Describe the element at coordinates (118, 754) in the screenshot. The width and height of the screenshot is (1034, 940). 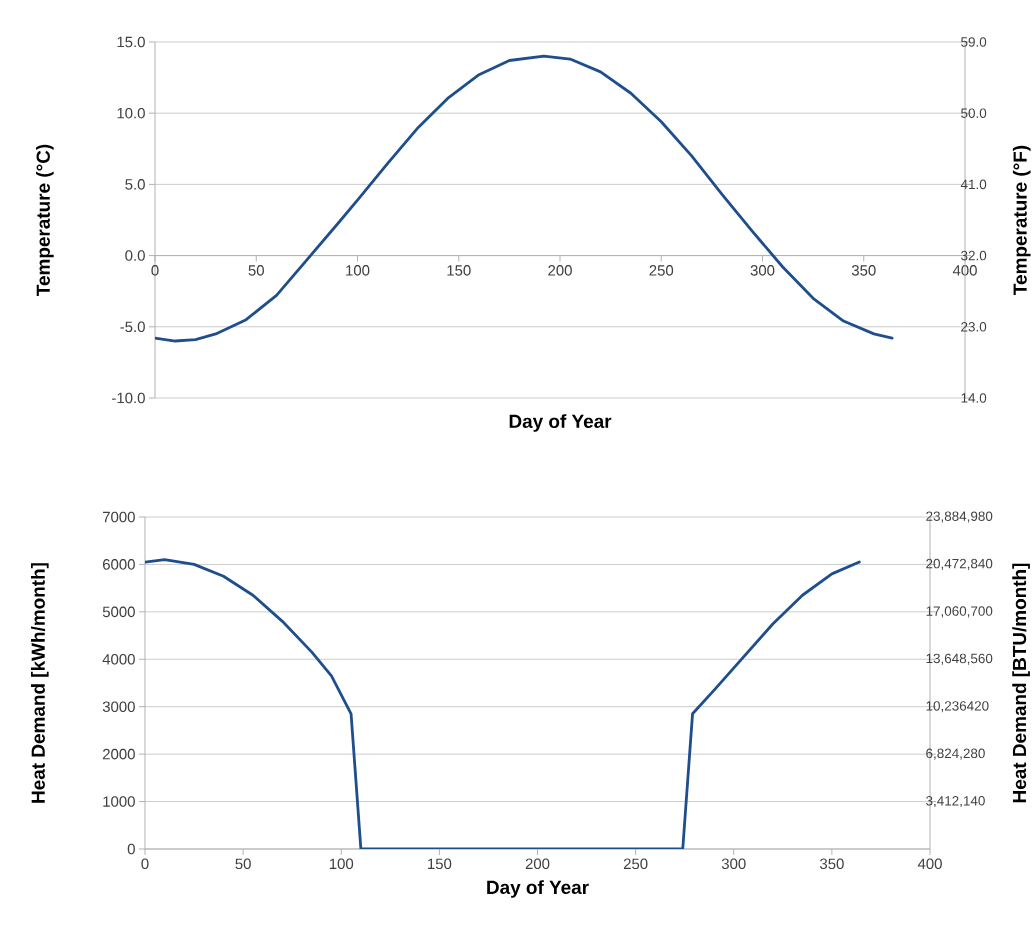
I see `y-tick-label: 2000` at that location.